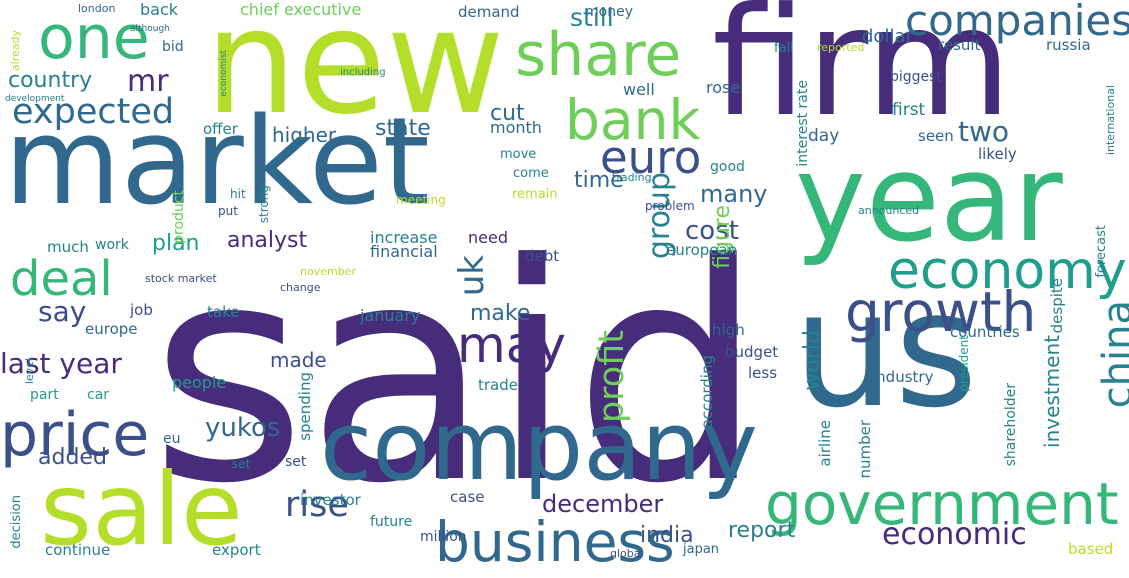  What do you see at coordinates (224, 73) in the screenshot?
I see `cloud-word: economist` at bounding box center [224, 73].